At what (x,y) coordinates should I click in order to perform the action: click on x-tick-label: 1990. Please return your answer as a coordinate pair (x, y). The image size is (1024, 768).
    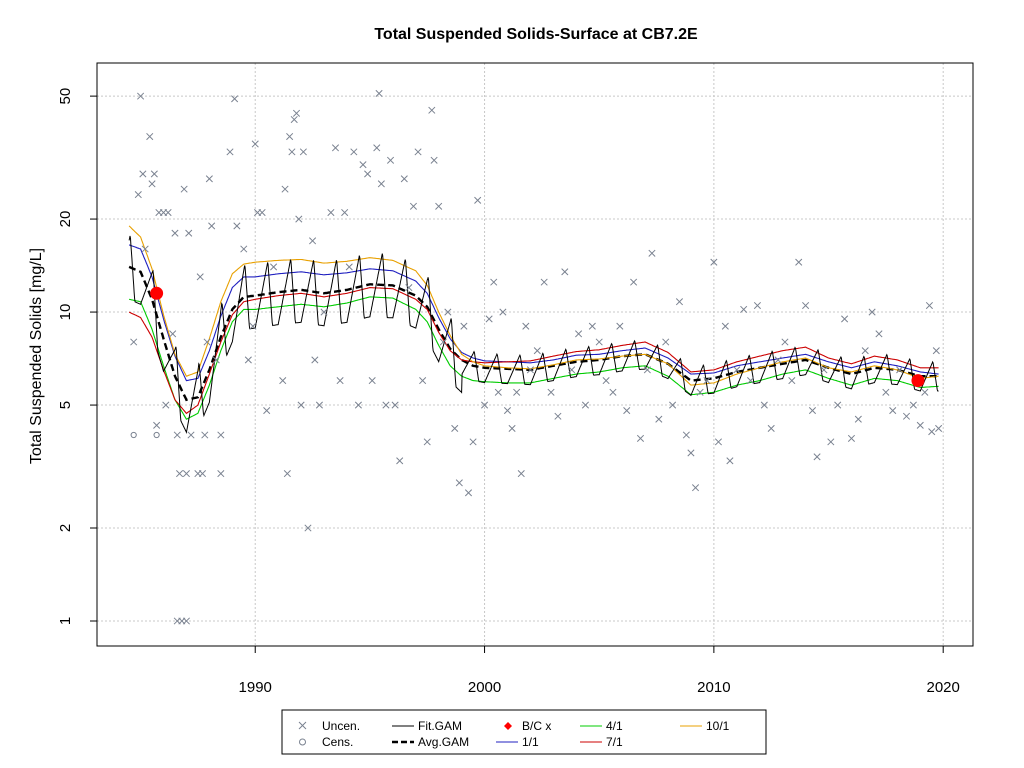
    Looking at the image, I should click on (255, 687).